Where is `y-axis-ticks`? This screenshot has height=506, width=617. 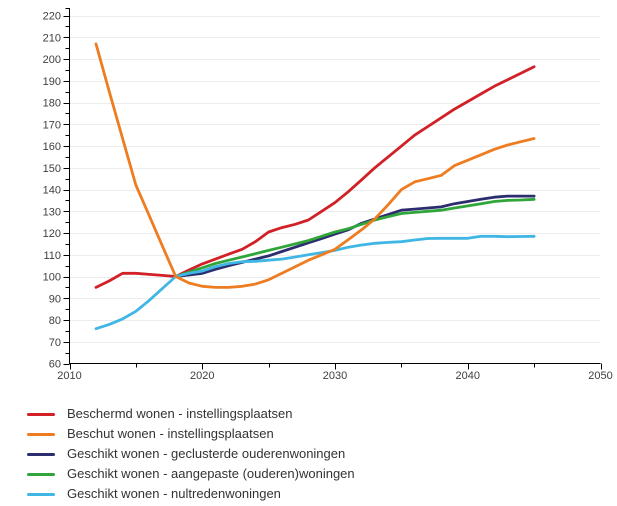 y-axis-ticks is located at coordinates (66, 186).